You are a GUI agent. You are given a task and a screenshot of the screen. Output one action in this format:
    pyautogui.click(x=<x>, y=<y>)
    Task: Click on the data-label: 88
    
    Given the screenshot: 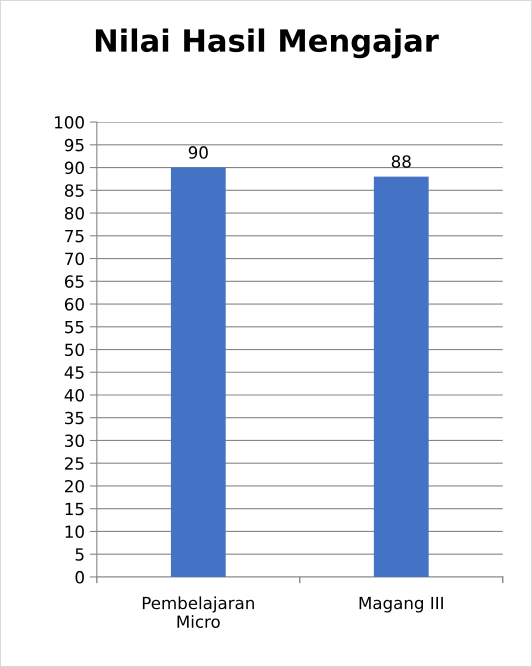 What is the action you would take?
    pyautogui.click(x=401, y=161)
    